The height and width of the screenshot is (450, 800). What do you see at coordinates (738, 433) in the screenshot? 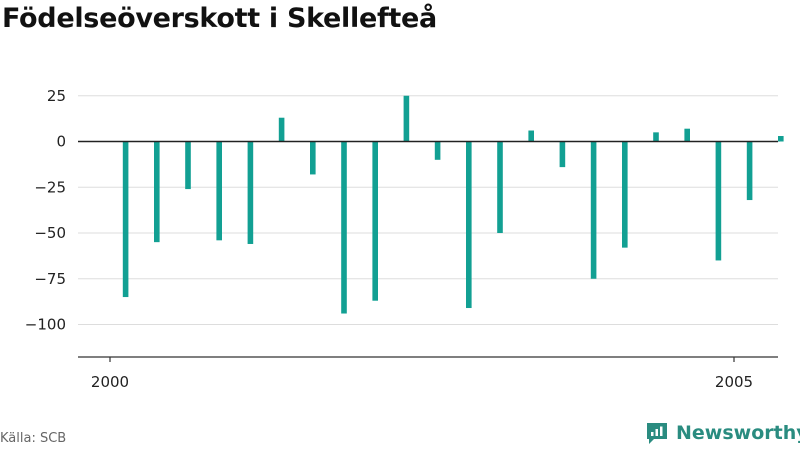
I see `brand-name: Newsworthy` at bounding box center [738, 433].